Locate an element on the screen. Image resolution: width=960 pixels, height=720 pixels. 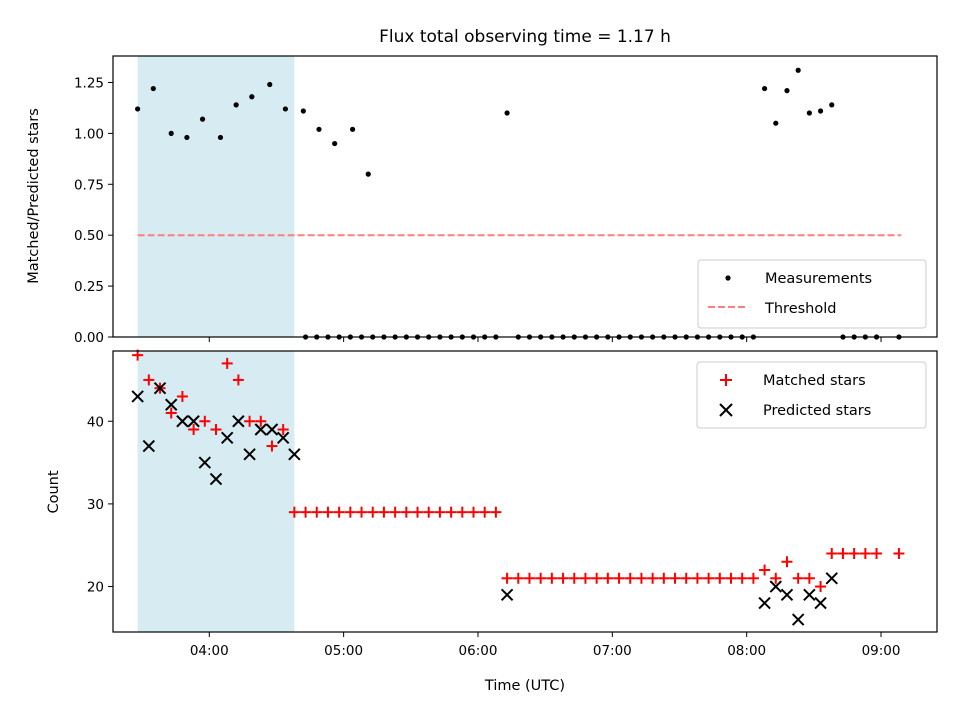
bottom-y-axis-label: Count is located at coordinates (54, 491).